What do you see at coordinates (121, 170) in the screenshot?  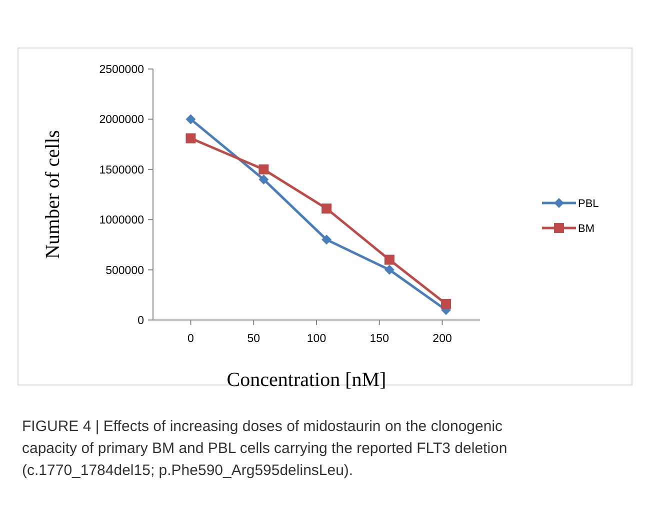 I see `y-tick-label: 1500000` at bounding box center [121, 170].